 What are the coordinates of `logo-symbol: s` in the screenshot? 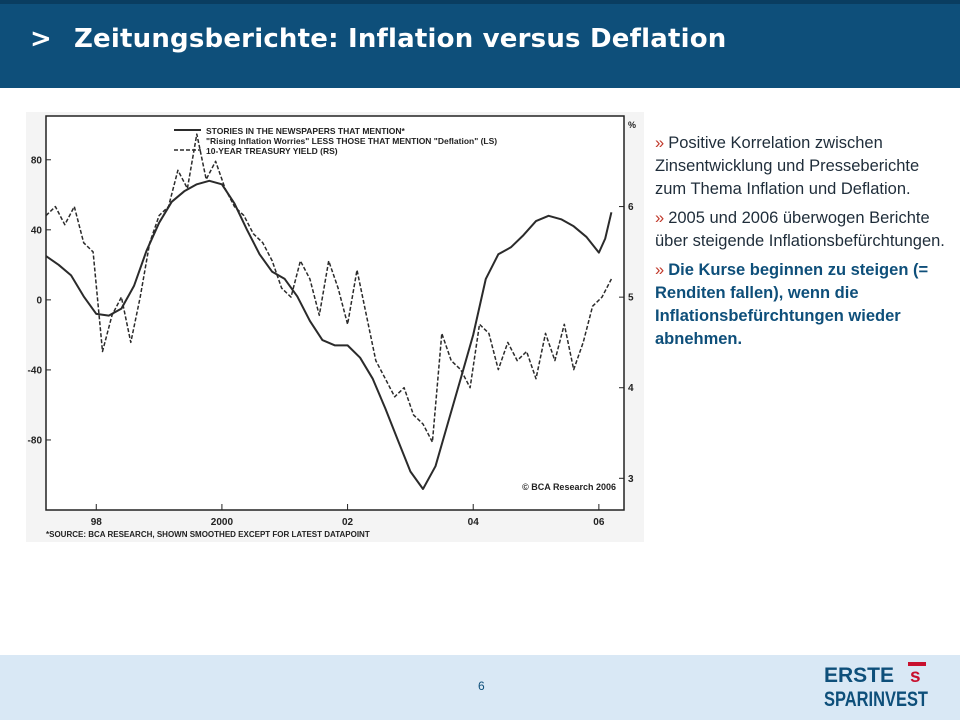 It's located at (917, 674).